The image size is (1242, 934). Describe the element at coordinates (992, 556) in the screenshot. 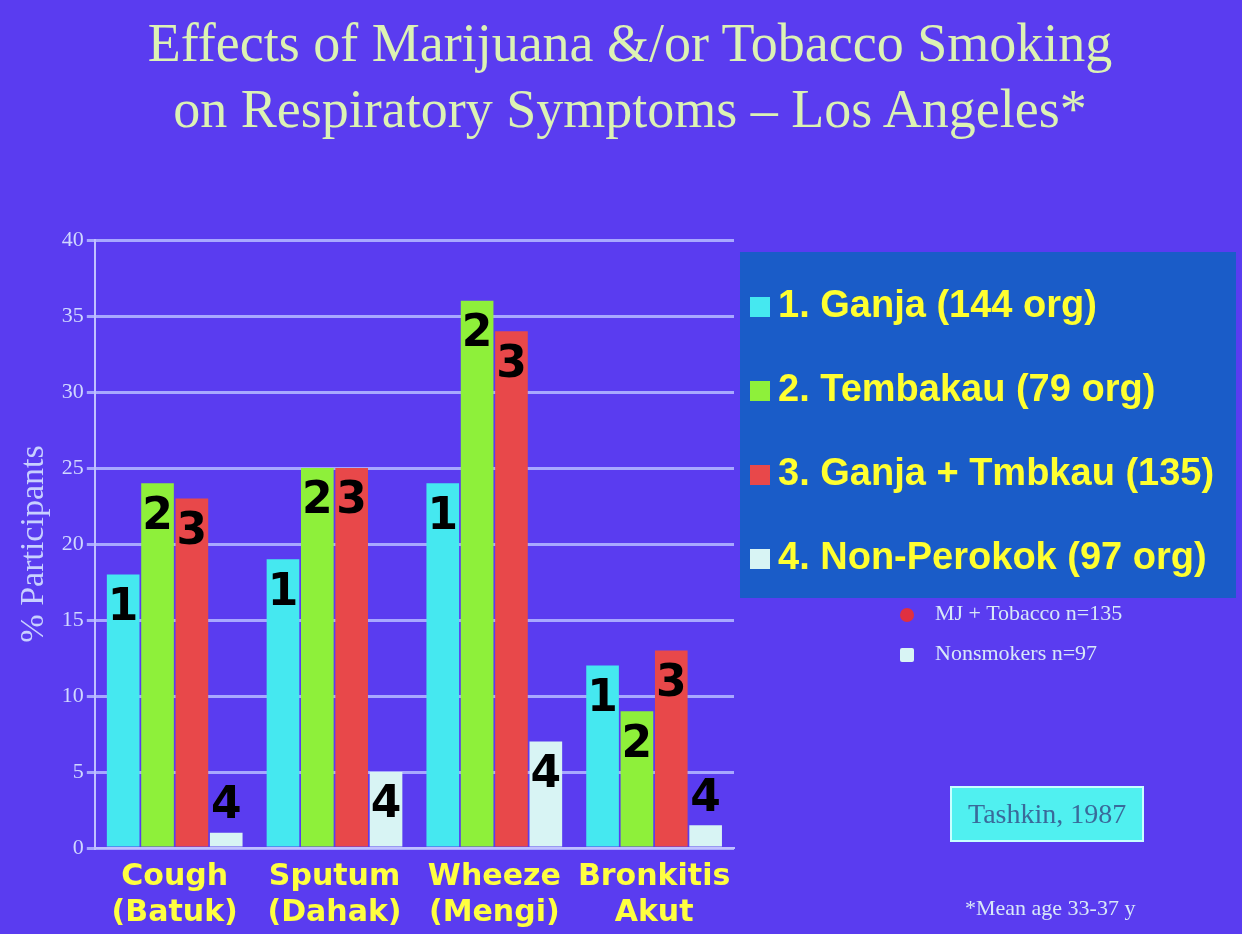

I see `legend-label: 4. Non-Perokok (97 org)` at that location.